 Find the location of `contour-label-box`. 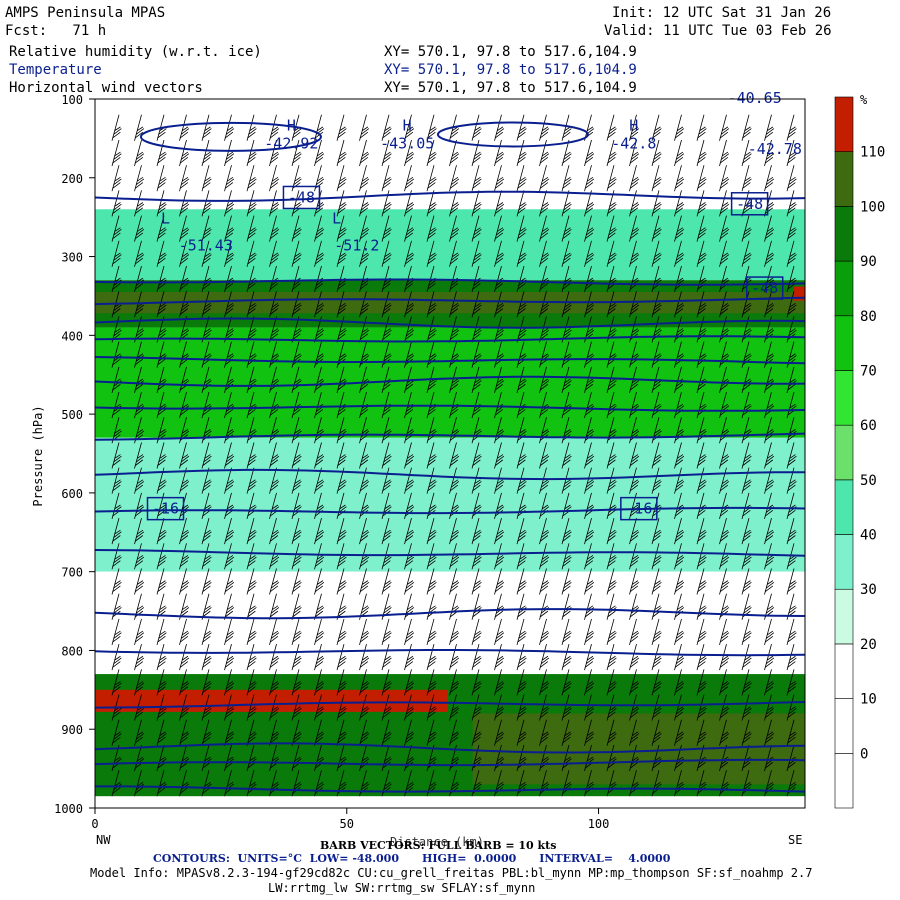

contour-label-box is located at coordinates (639, 508).